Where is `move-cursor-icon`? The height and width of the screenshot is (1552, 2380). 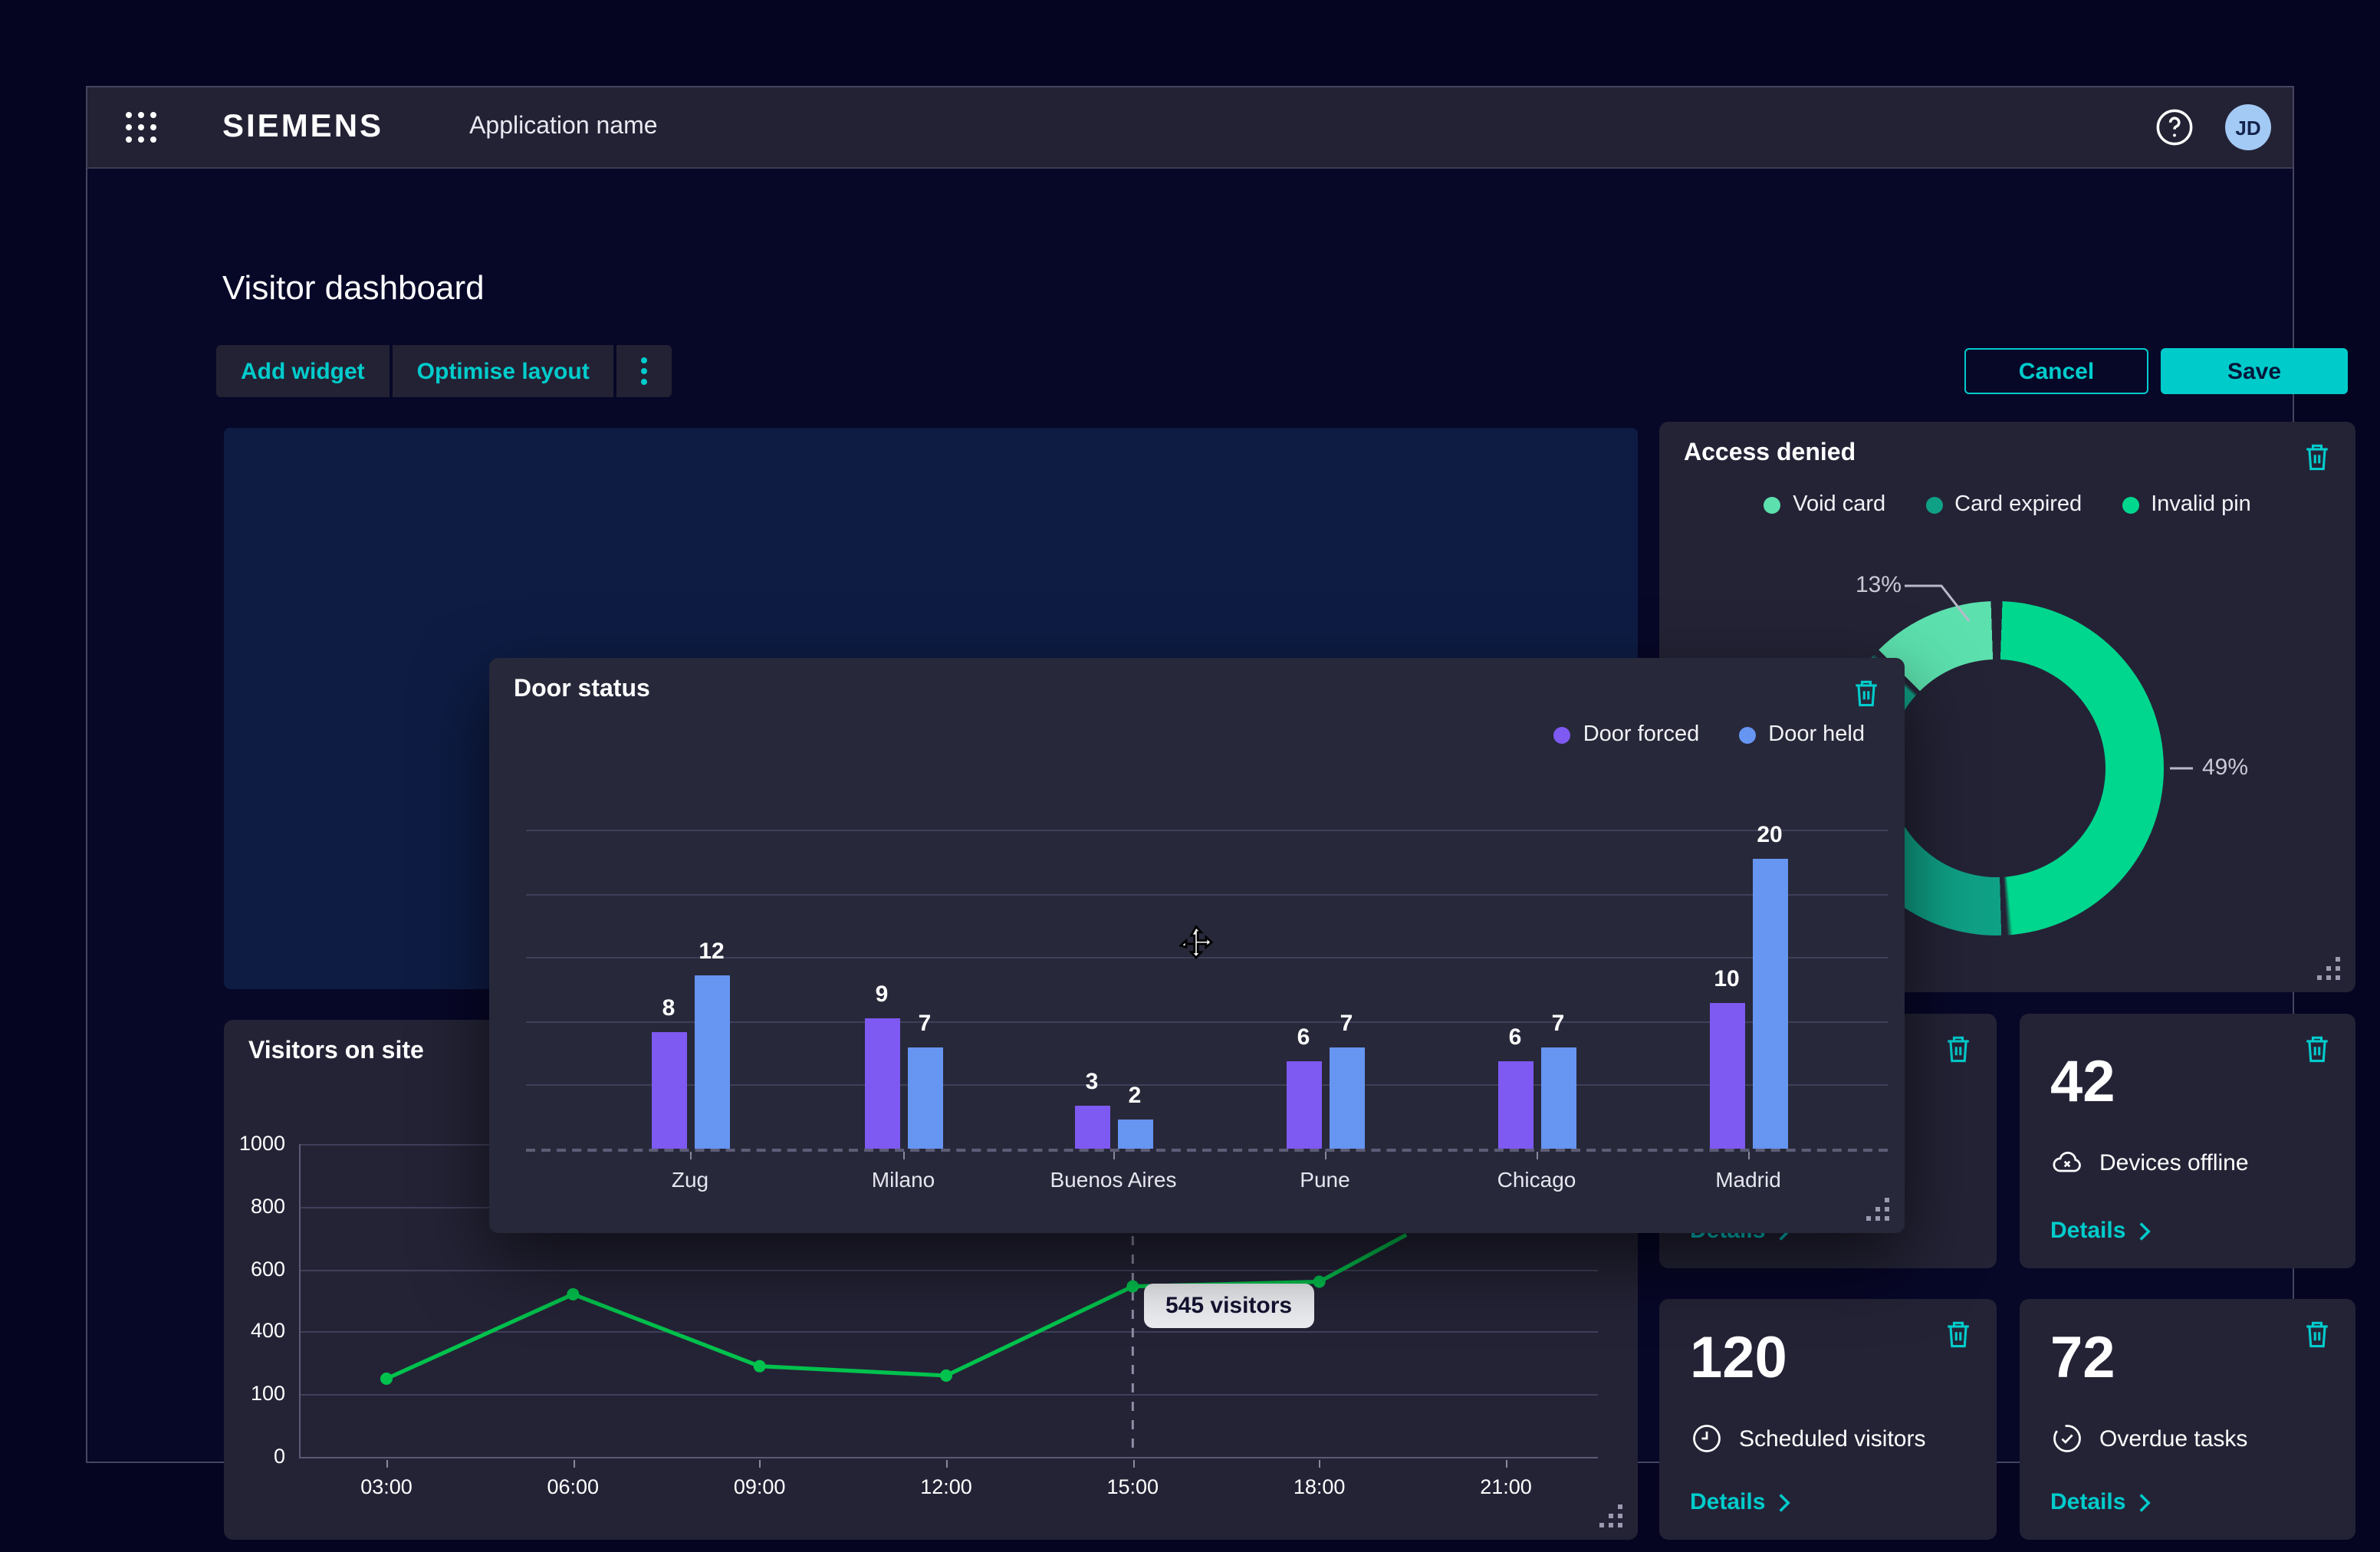 move-cursor-icon is located at coordinates (1196, 945).